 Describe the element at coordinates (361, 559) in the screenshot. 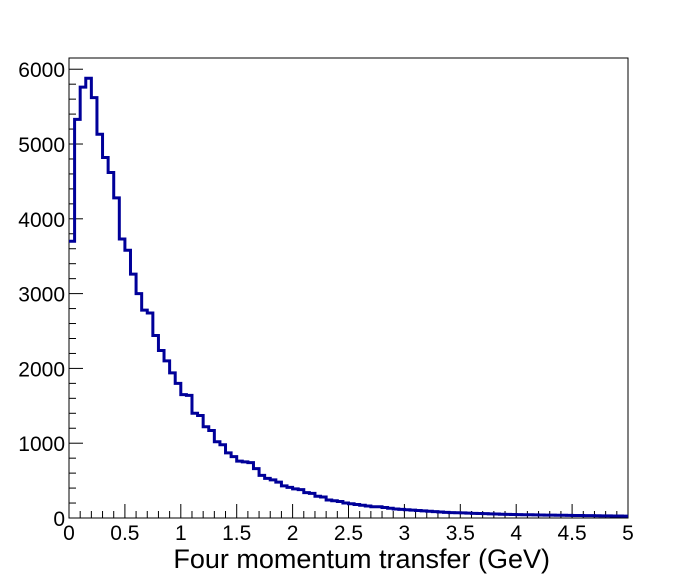

I see `x-axis-title: Four momentum transfer (GeV)` at that location.